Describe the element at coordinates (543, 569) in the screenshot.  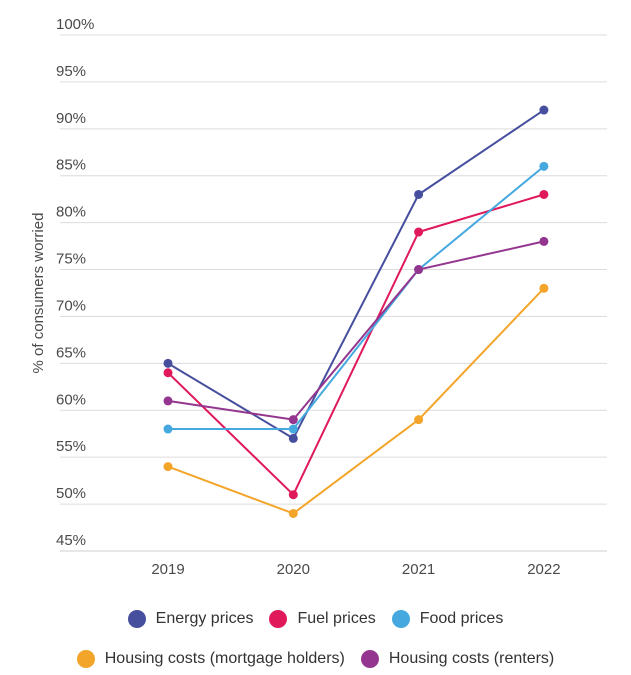
I see `x-tick-label: 2022` at that location.